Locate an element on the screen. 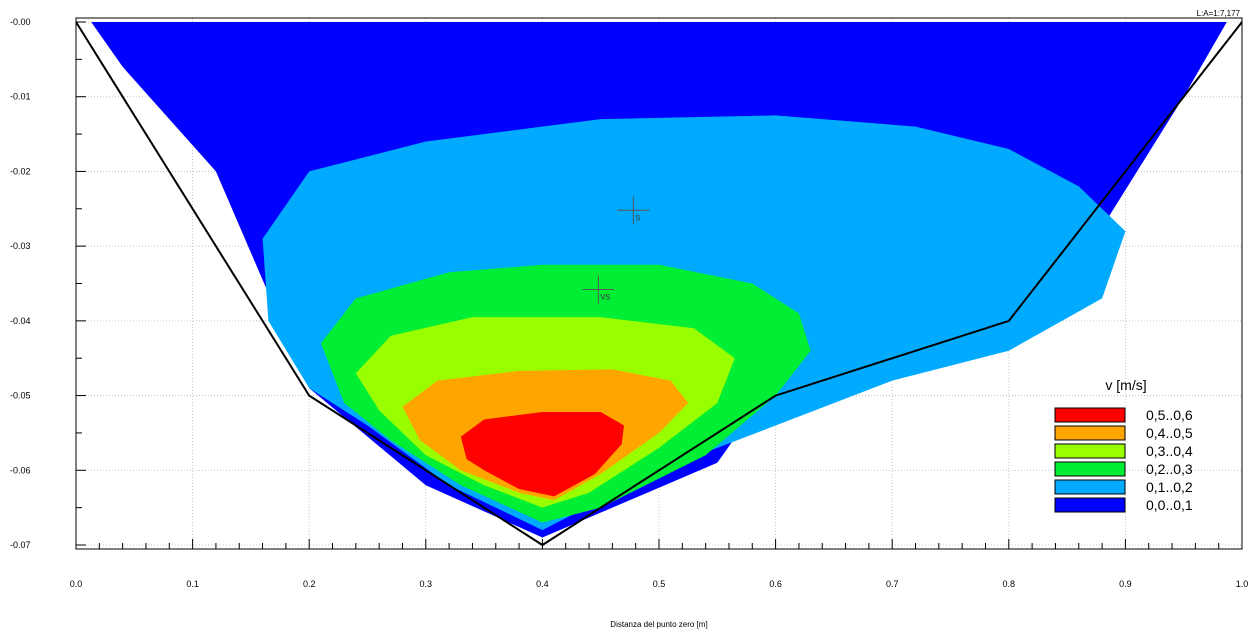 This screenshot has width=1254, height=632. x-tick-label: 0.9 is located at coordinates (1125, 584).